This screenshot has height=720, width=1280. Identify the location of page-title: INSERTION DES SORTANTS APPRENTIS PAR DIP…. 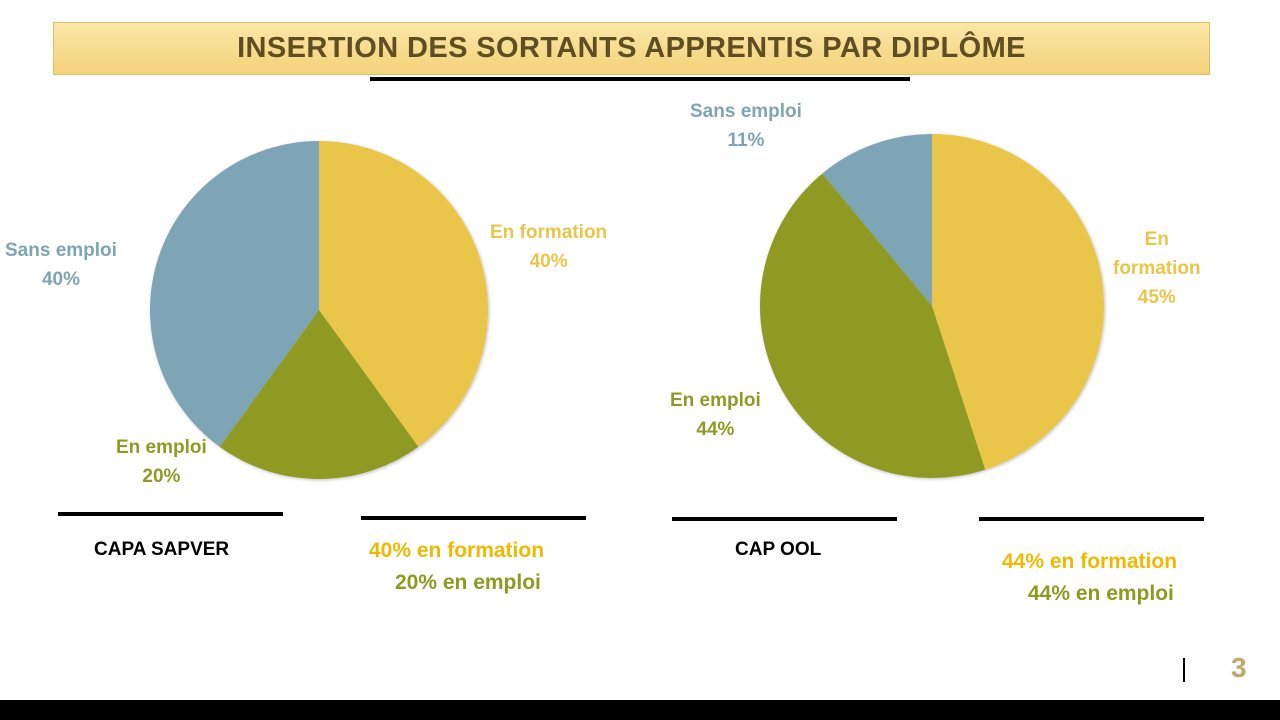
(631, 48).